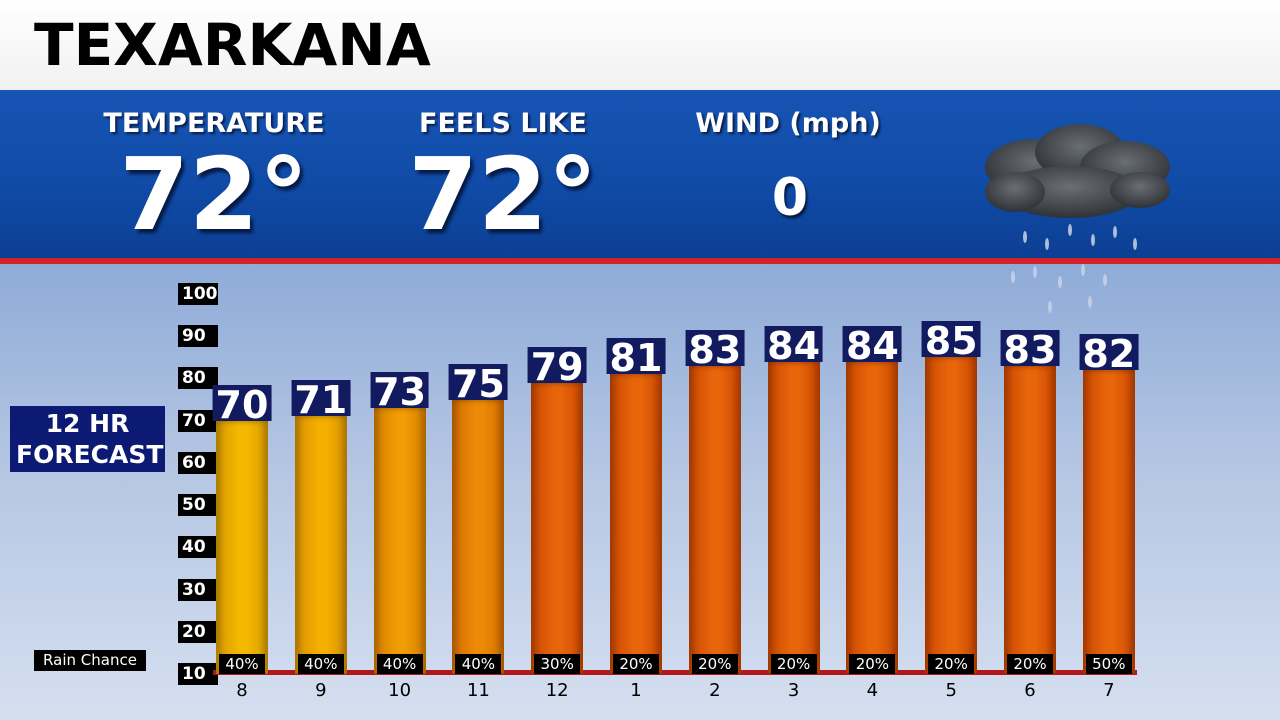  Describe the element at coordinates (1109, 354) in the screenshot. I see `temperature-value-label: 82` at that location.